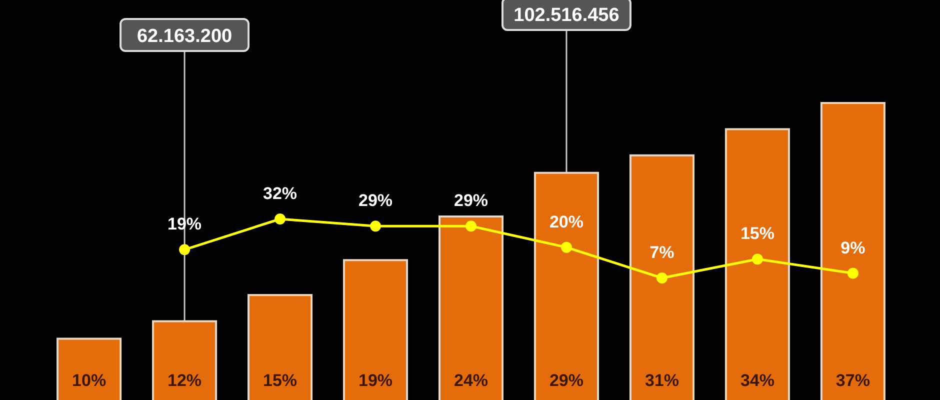 This screenshot has height=400, width=940. I want to click on data-label: 20%, so click(566, 222).